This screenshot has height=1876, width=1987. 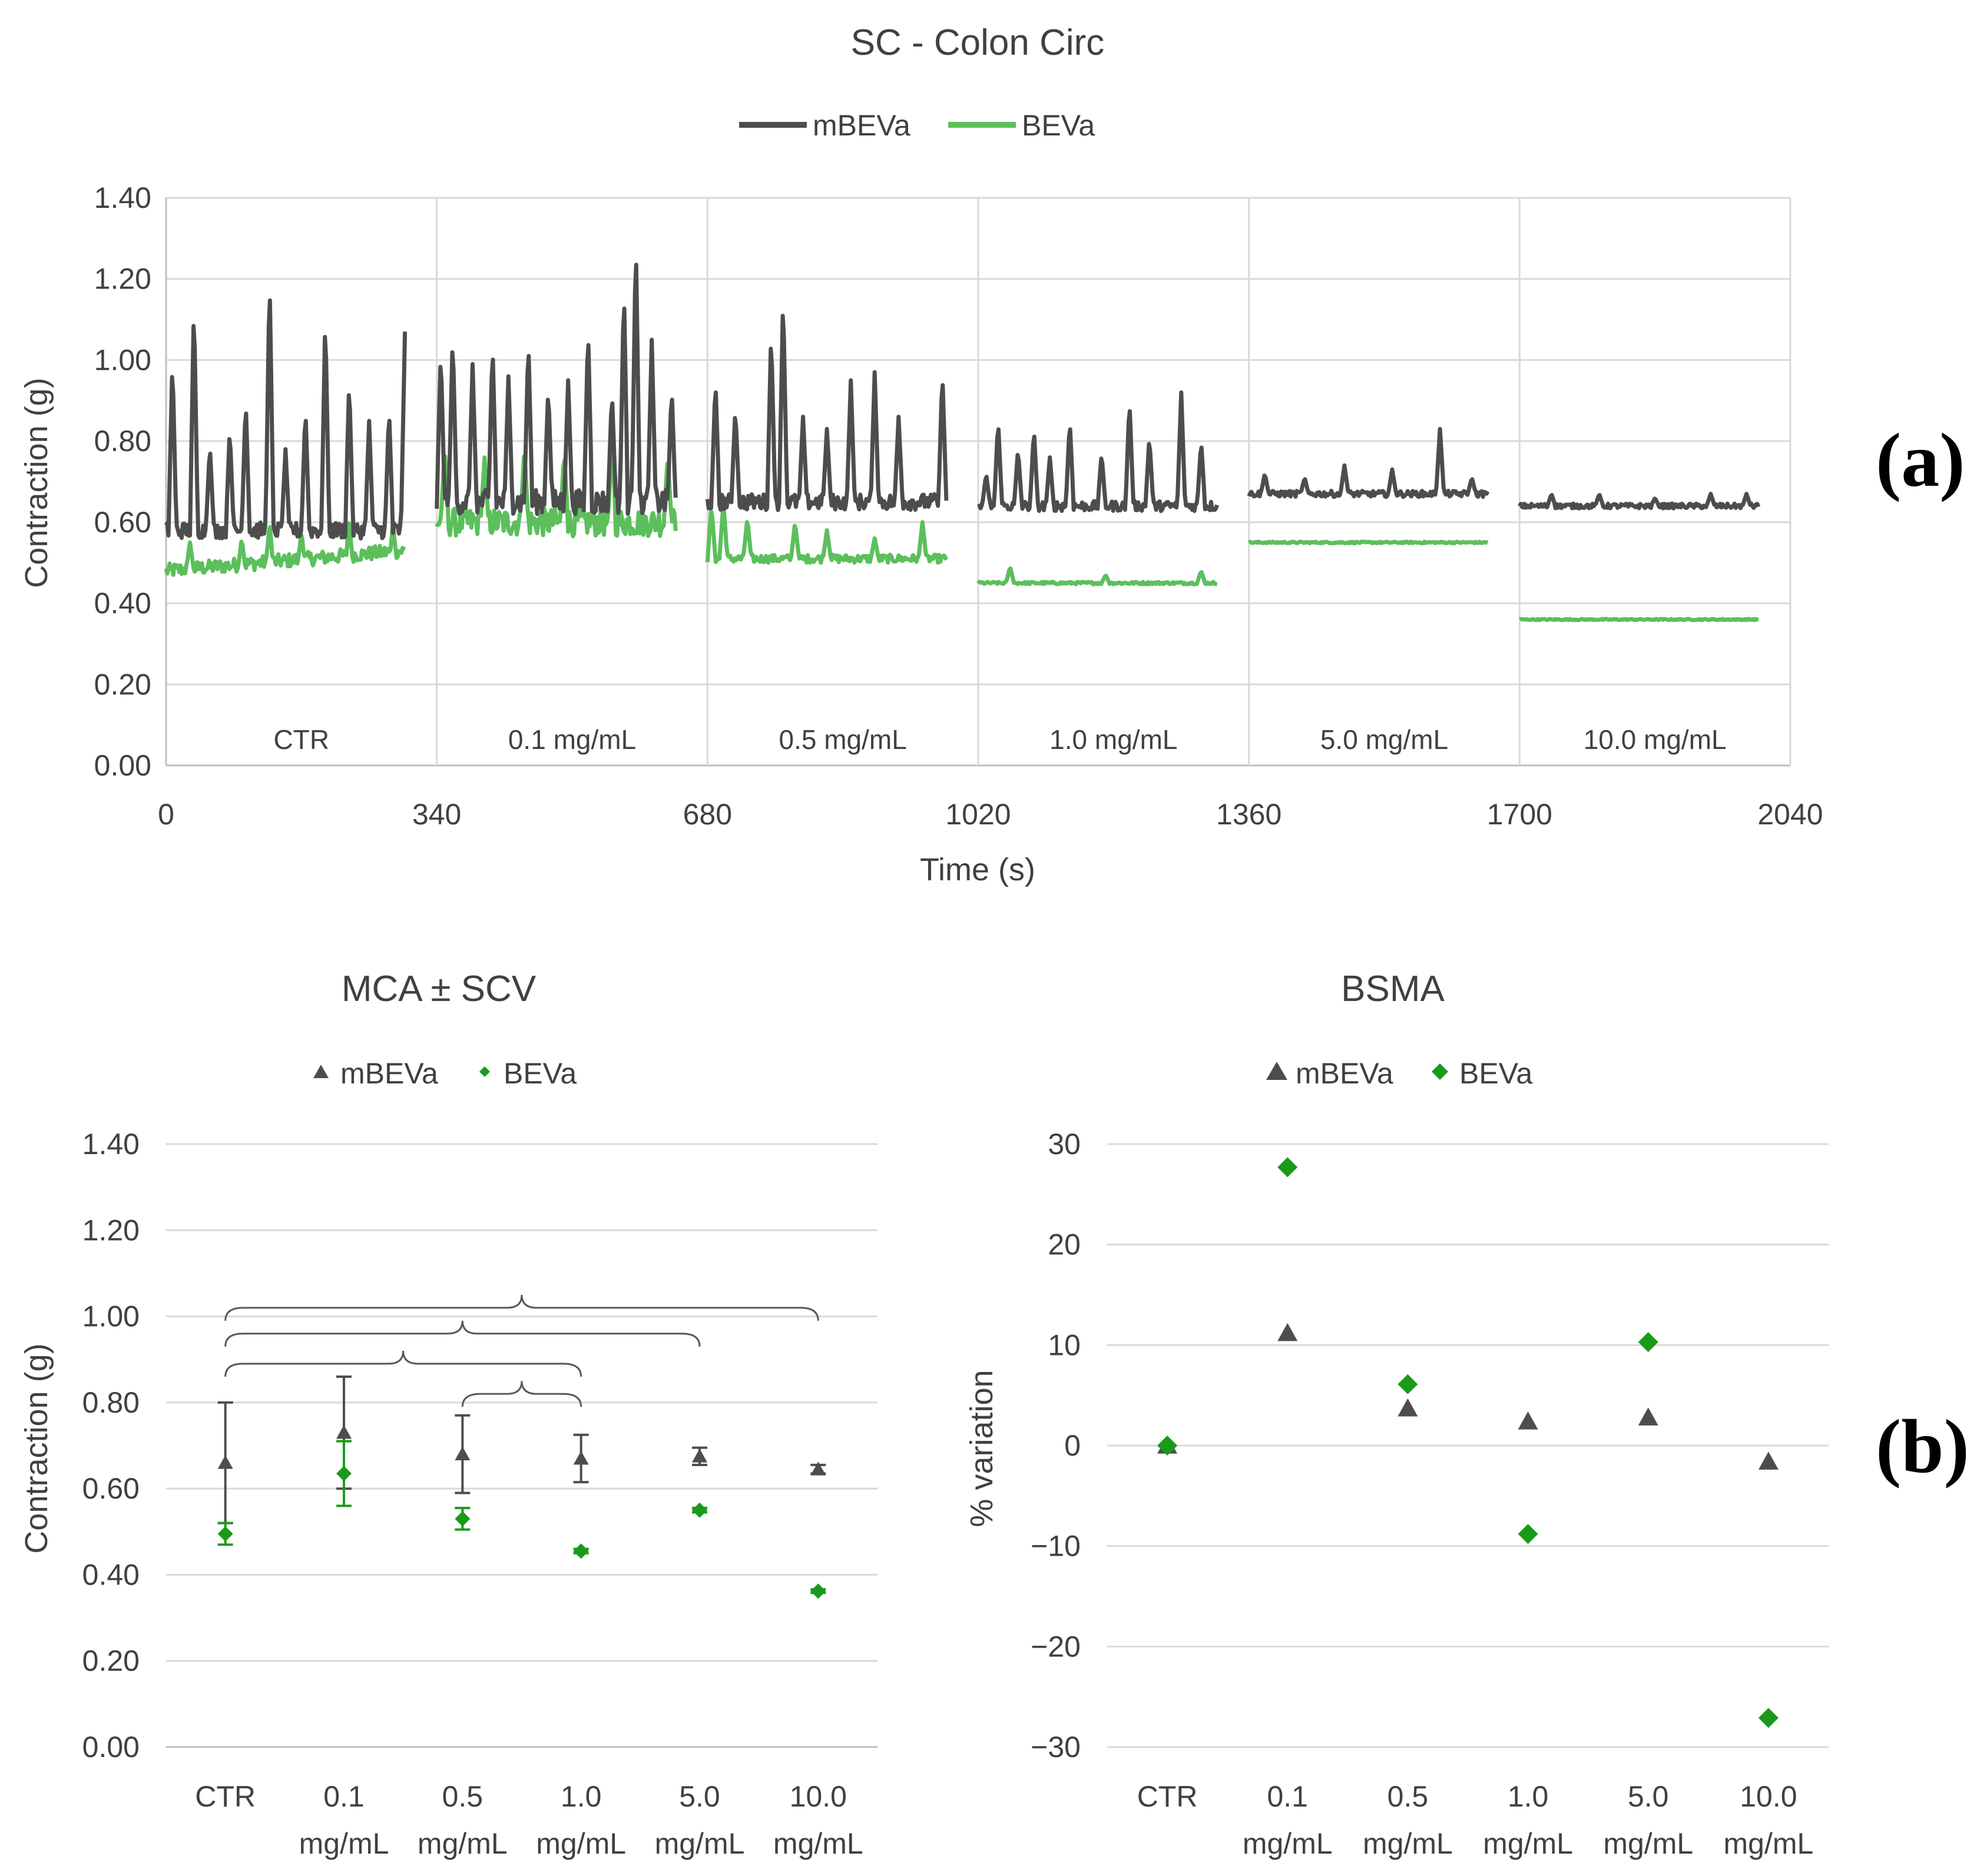 I want to click on trace-line-mbeva-0-1-mg-ml, so click(x=556, y=389).